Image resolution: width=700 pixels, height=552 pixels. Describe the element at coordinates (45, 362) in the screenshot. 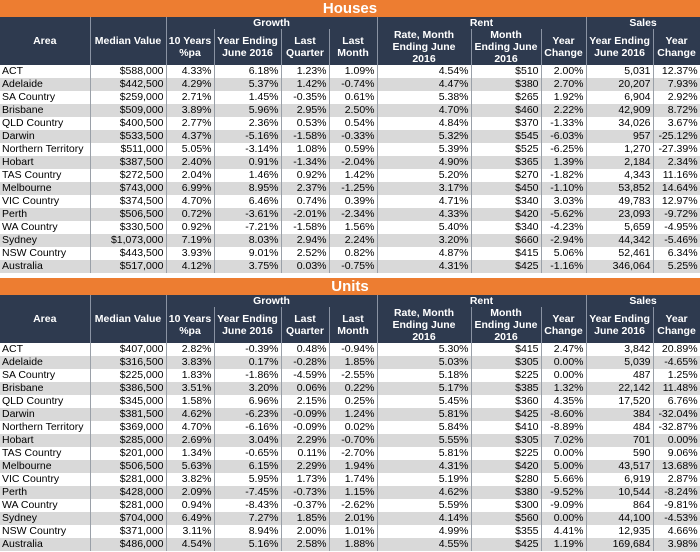

I see `units-cell-area: Adelaide` at that location.